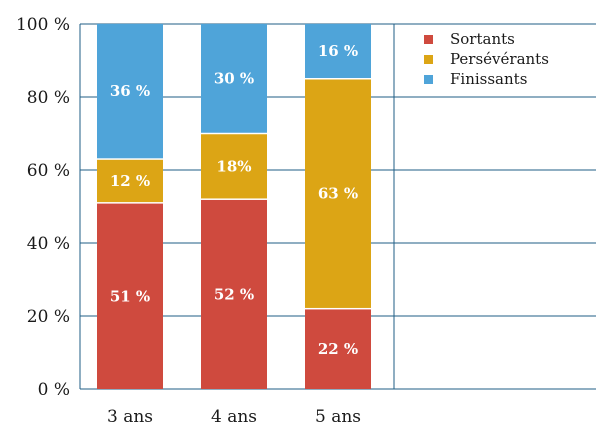  What do you see at coordinates (488, 79) in the screenshot?
I see `legend-label: Finissants` at bounding box center [488, 79].